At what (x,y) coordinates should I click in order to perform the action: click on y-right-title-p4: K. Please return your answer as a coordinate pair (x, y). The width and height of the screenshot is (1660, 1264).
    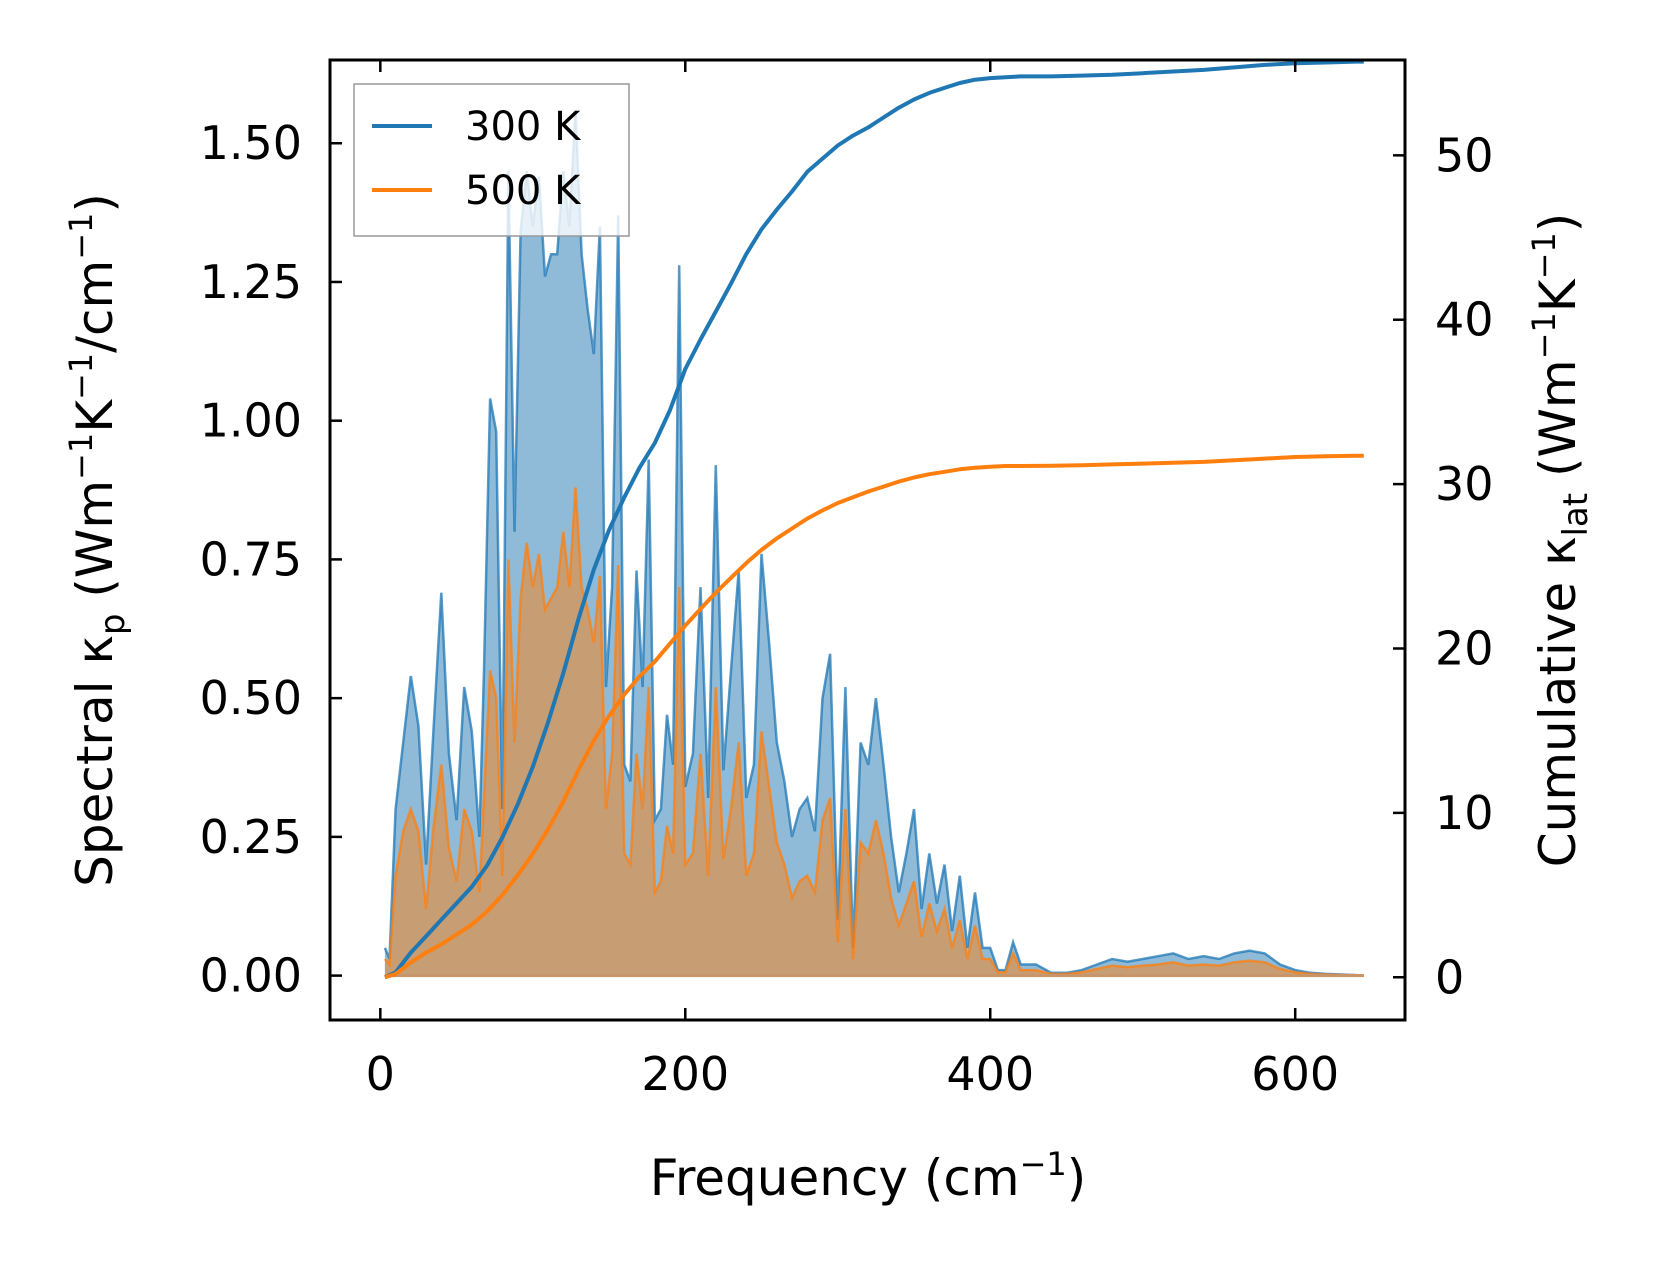
    Looking at the image, I should click on (1558, 295).